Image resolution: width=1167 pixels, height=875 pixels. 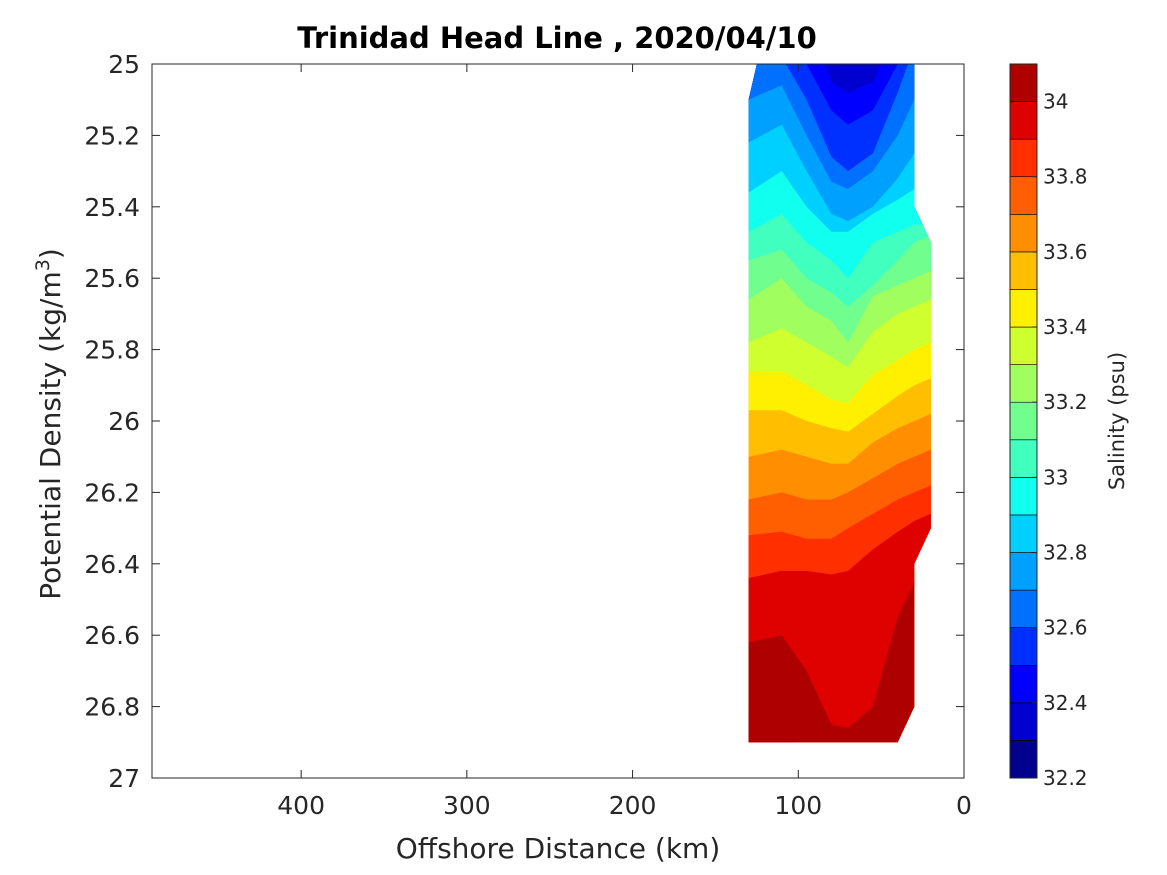 I want to click on y-tick-label: 26.6, so click(x=112, y=635).